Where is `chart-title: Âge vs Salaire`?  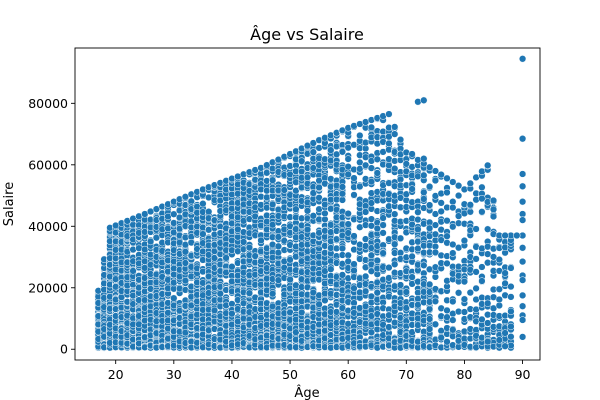
chart-title: Âge vs Salaire is located at coordinates (307, 34).